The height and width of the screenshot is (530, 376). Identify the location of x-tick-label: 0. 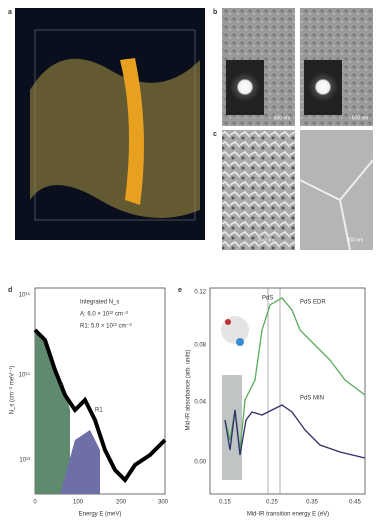
(35, 503).